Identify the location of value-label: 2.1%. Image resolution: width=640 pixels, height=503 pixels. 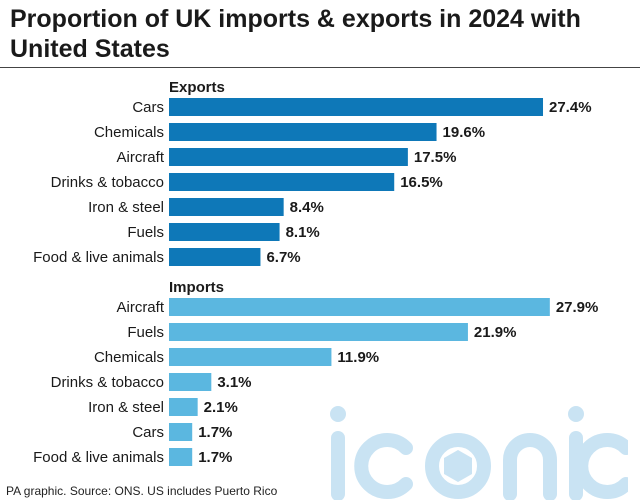
(221, 407).